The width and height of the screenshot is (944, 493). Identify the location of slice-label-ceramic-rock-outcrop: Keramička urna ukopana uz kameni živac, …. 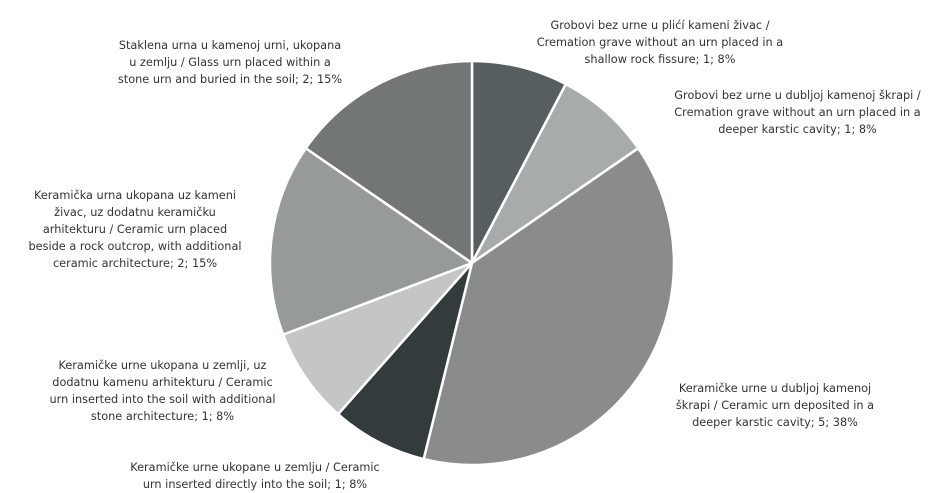
(135, 229).